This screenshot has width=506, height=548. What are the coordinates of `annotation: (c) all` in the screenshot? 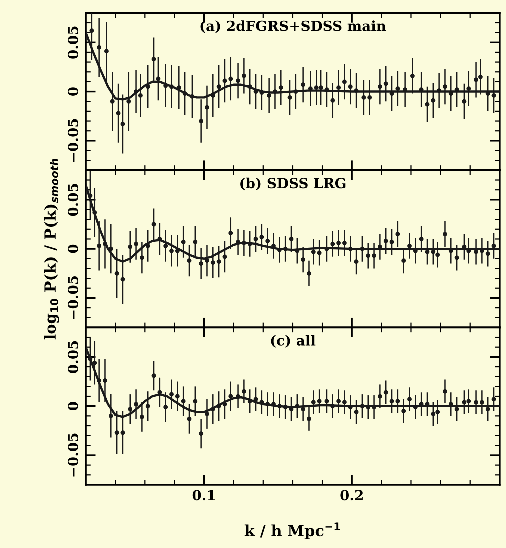 It's located at (293, 341).